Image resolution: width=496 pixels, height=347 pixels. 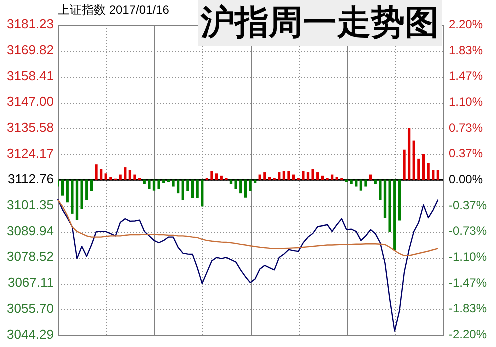 What do you see at coordinates (468, 231) in the screenshot?
I see `y2-tick-label: -0.73%` at bounding box center [468, 231].